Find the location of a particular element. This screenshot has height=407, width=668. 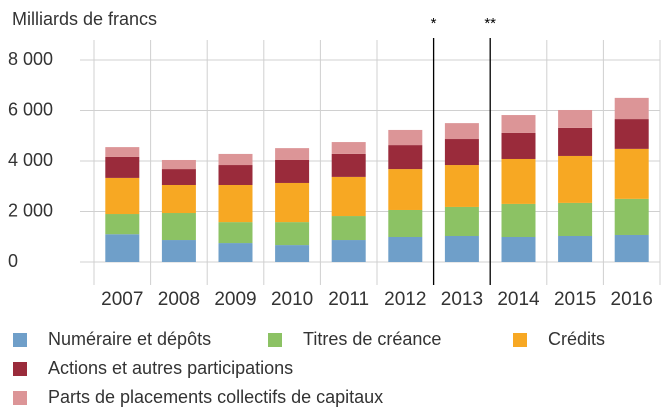

legend-label: Crédits is located at coordinates (576, 339).